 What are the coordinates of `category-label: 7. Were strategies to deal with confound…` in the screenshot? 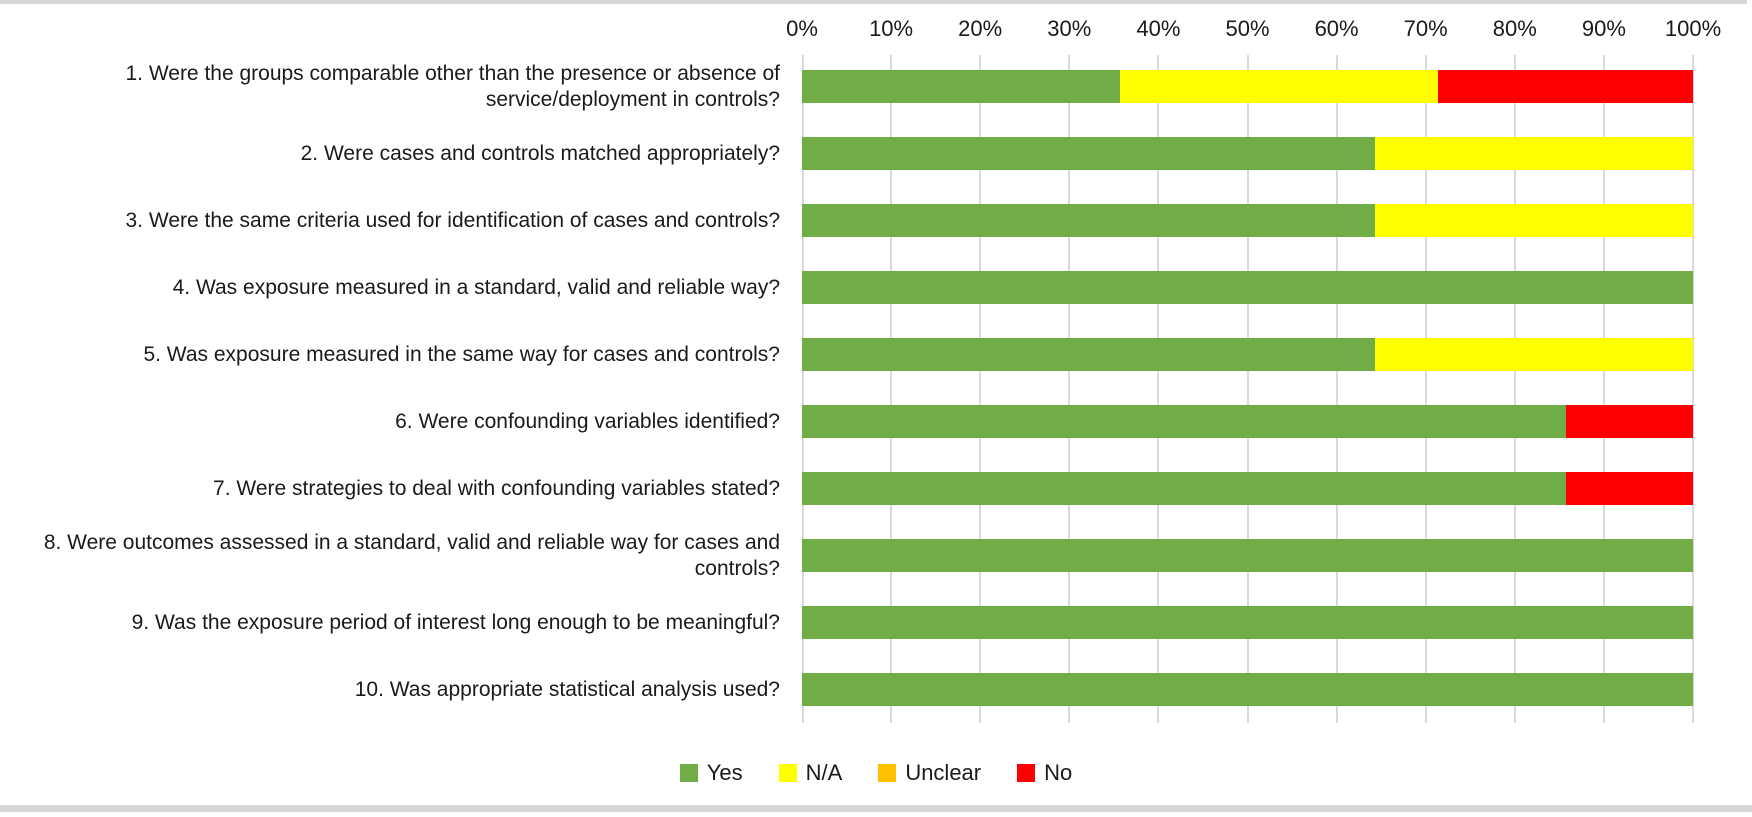 It's located at (496, 488).